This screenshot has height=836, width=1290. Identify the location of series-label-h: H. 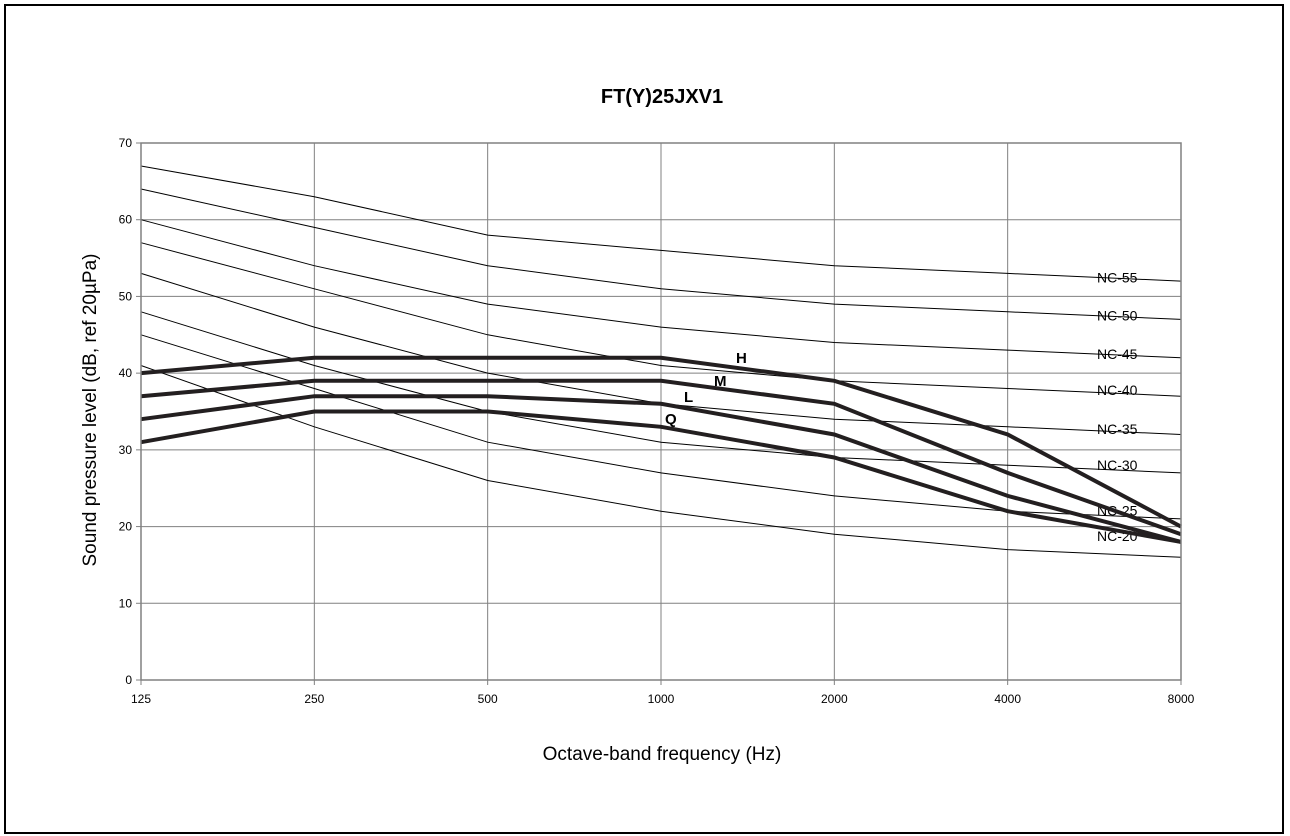
(741, 358).